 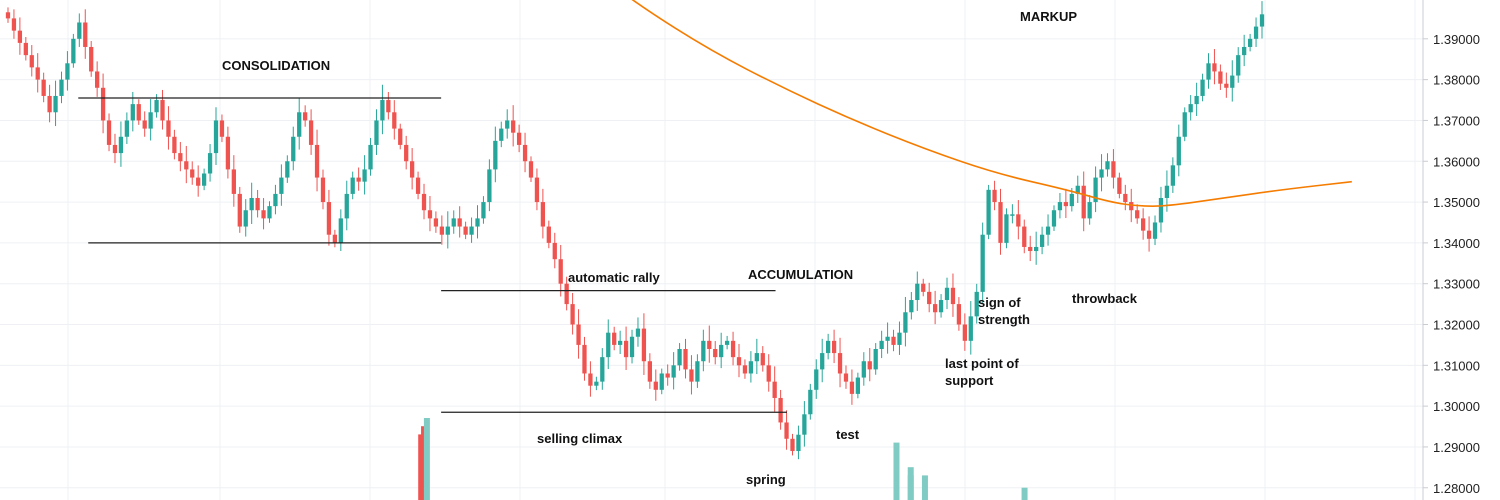 What do you see at coordinates (1456, 202) in the screenshot?
I see `y-tick-label-7: 1.35000` at bounding box center [1456, 202].